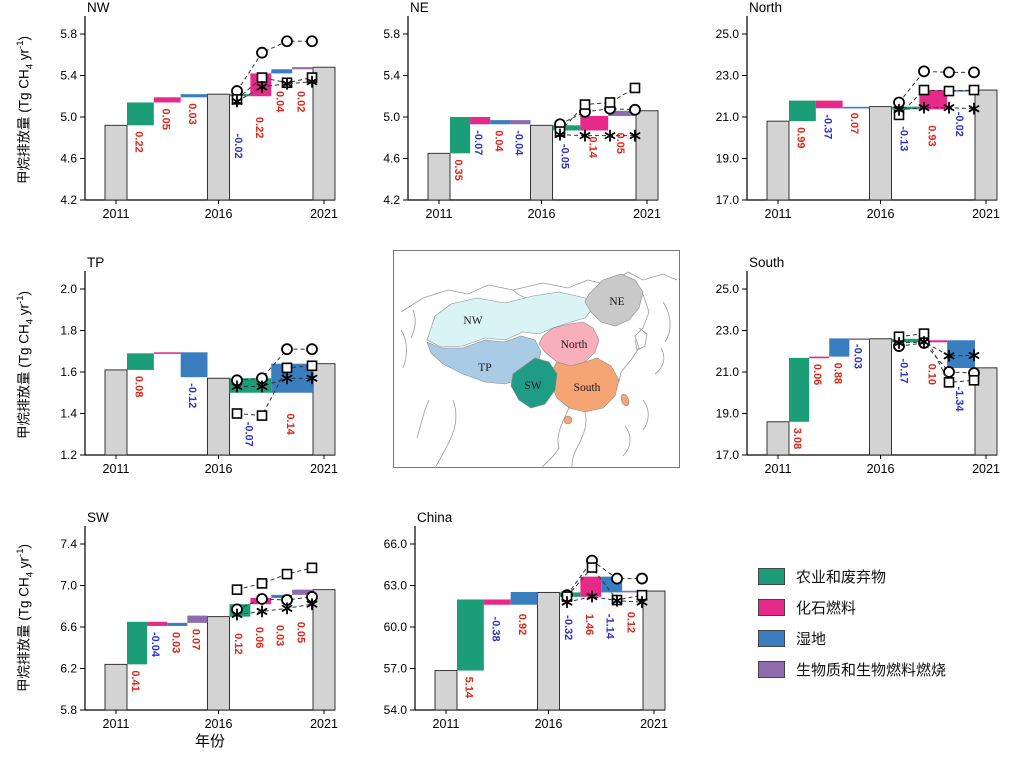  Describe the element at coordinates (568, 420) in the screenshot. I see `map-hainan-island` at that location.